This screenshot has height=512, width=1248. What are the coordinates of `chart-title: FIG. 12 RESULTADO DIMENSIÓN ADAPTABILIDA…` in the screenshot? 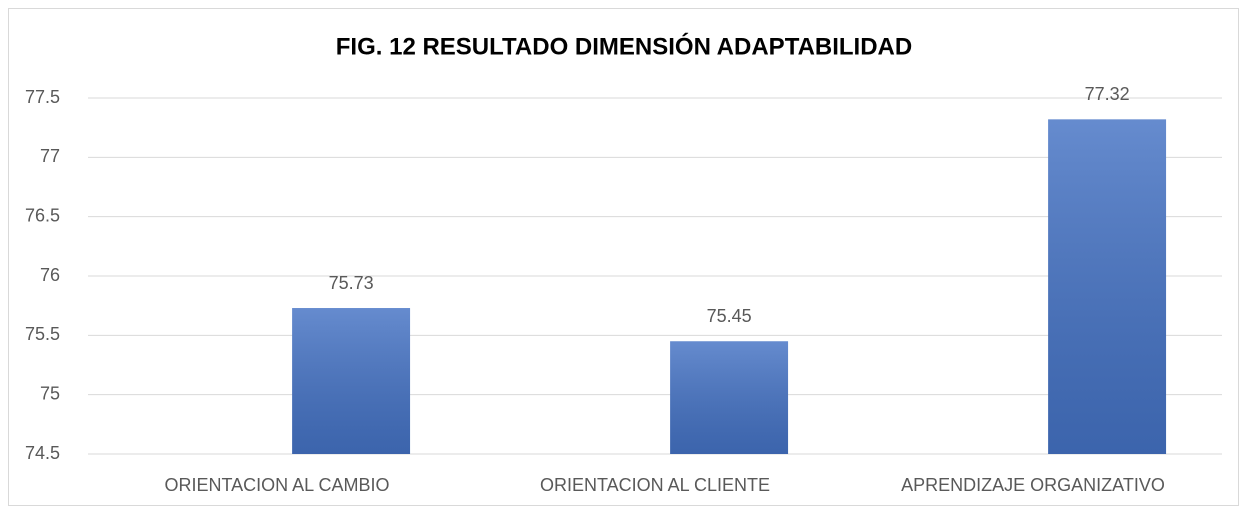 It's located at (624, 46).